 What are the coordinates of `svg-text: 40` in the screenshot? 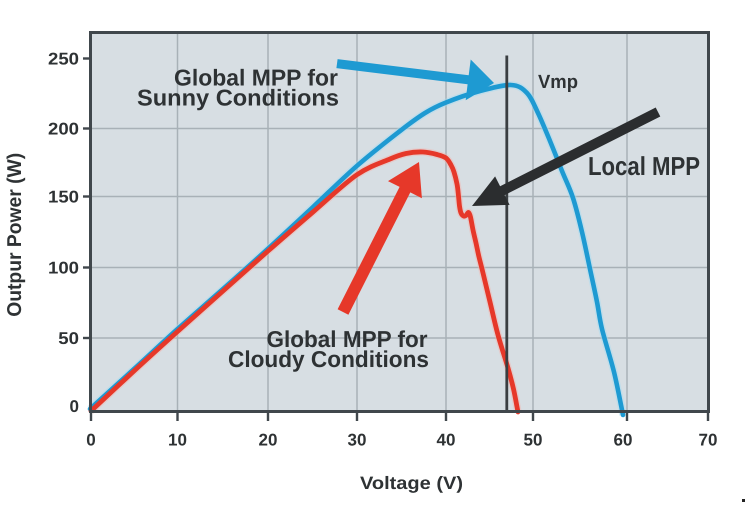 It's located at (446, 440).